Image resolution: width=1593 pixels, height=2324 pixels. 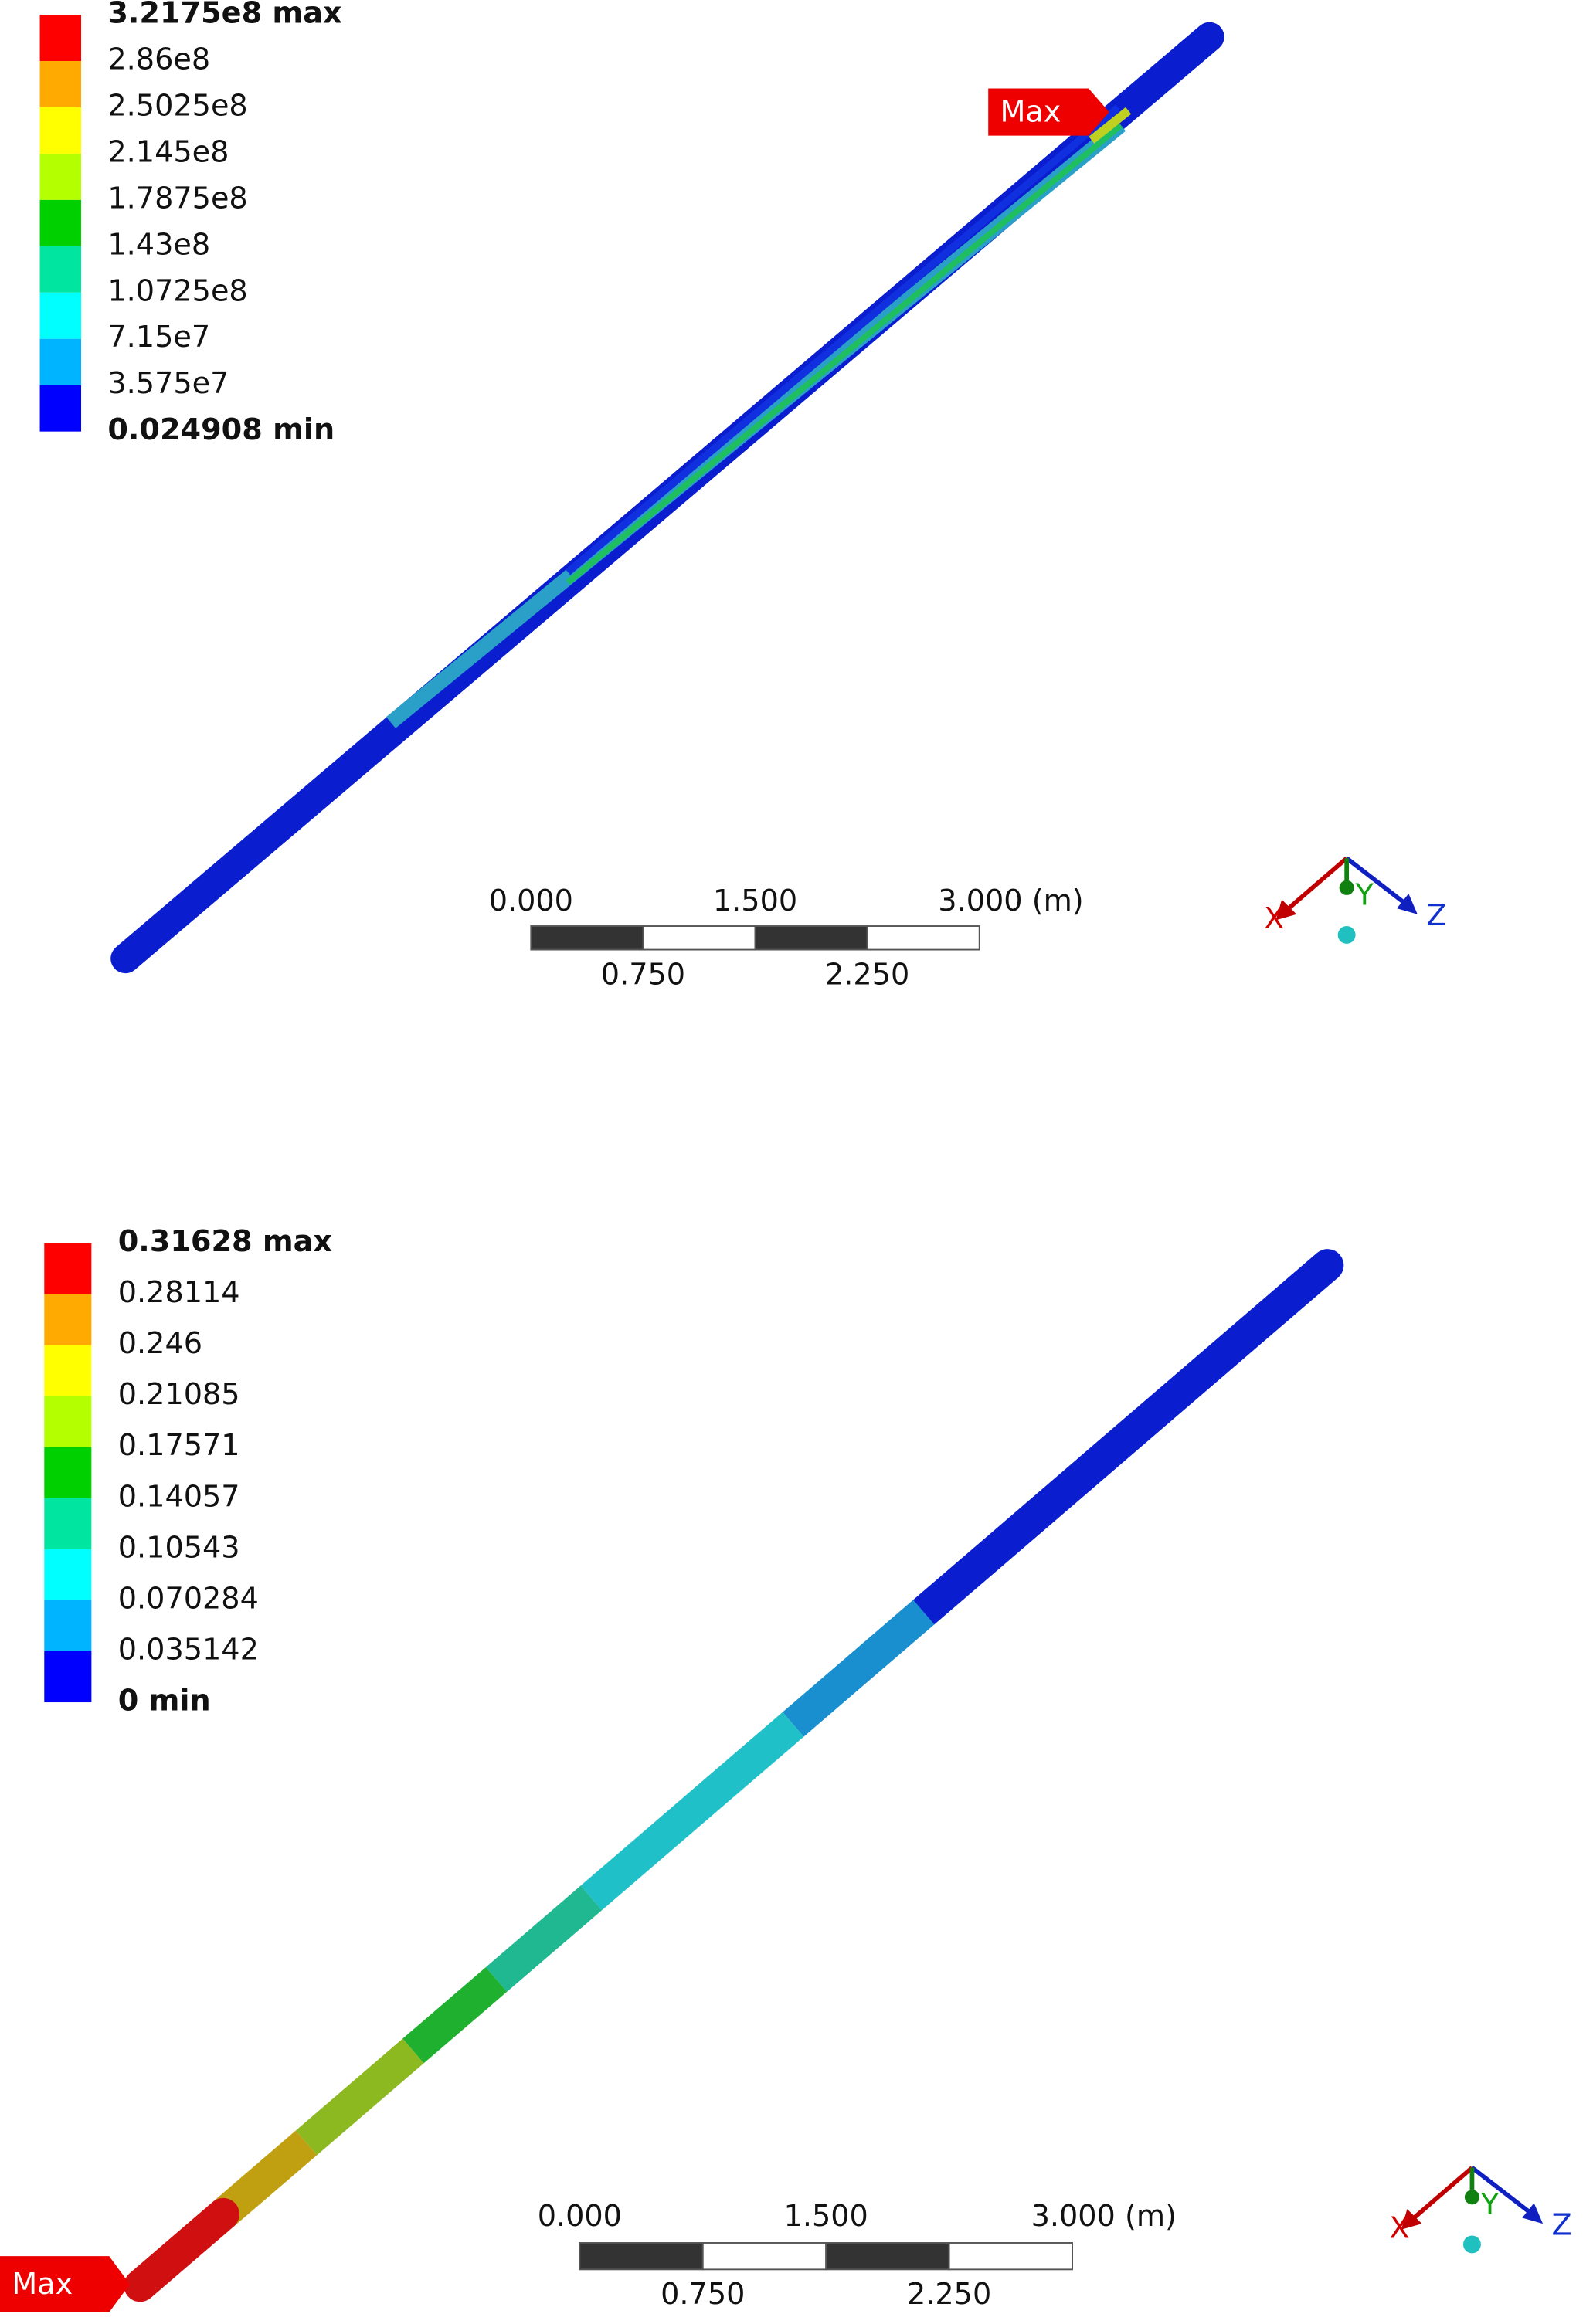 What do you see at coordinates (225, 1242) in the screenshot?
I see `legend-label: 0.31628 max` at bounding box center [225, 1242].